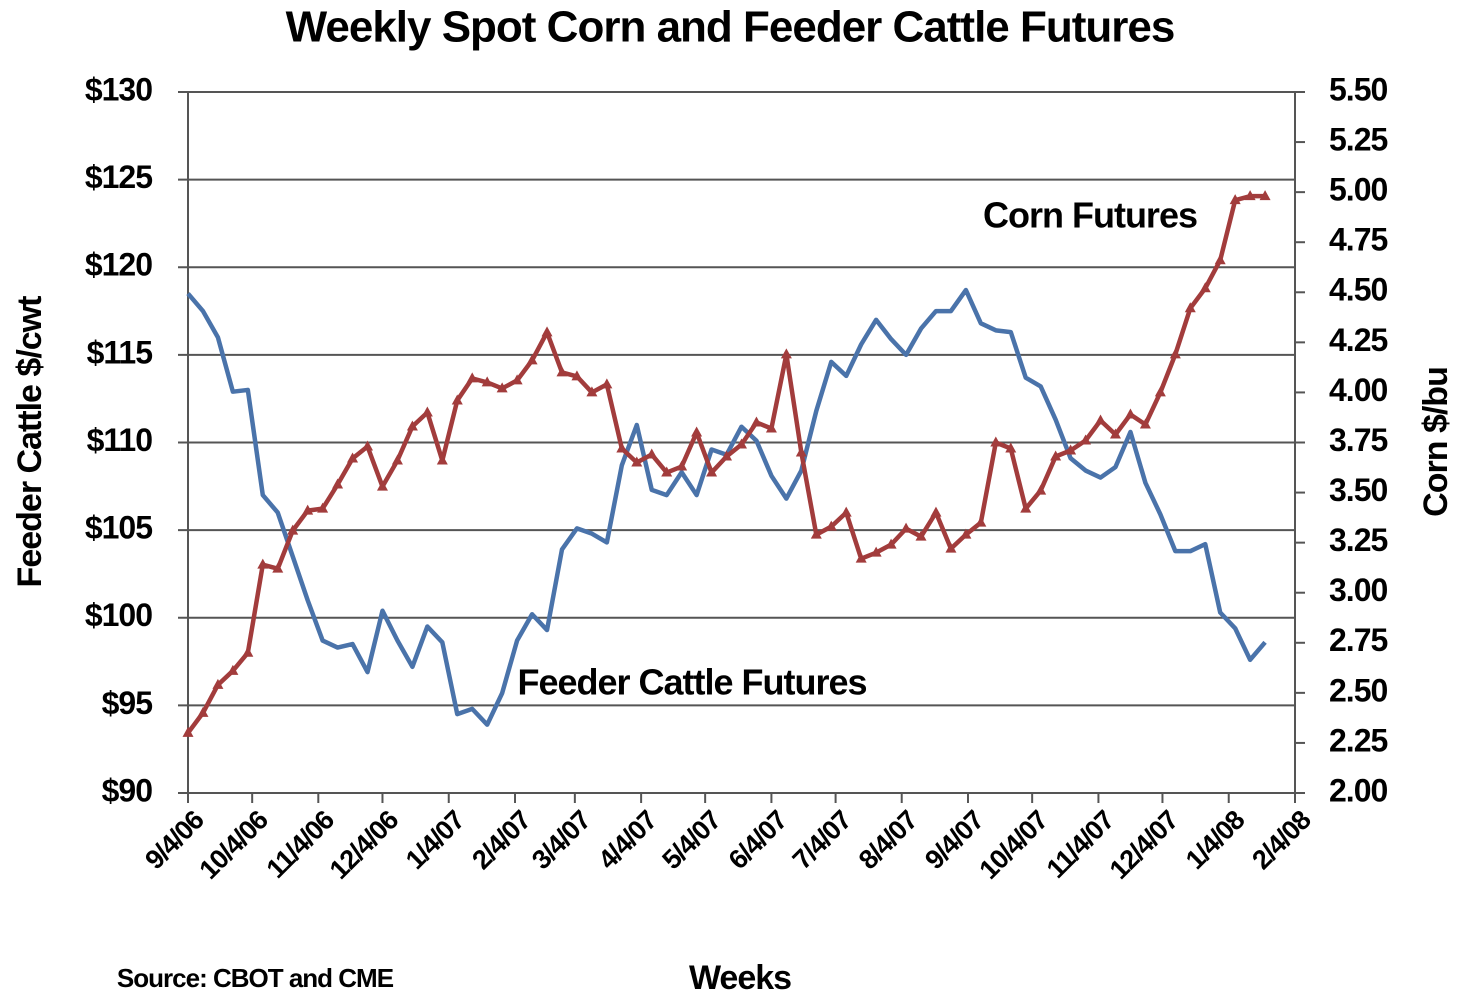  Describe the element at coordinates (1080, 844) in the screenshot. I see `x-tick-label: 11/4/07` at that location.